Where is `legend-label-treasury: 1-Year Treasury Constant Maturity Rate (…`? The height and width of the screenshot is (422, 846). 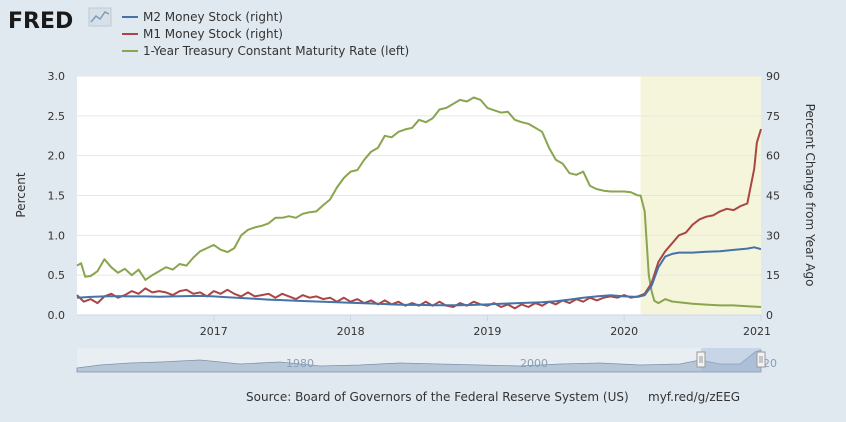 legend-label-treasury: 1-Year Treasury Constant Maturity Rate (… is located at coordinates (276, 51).